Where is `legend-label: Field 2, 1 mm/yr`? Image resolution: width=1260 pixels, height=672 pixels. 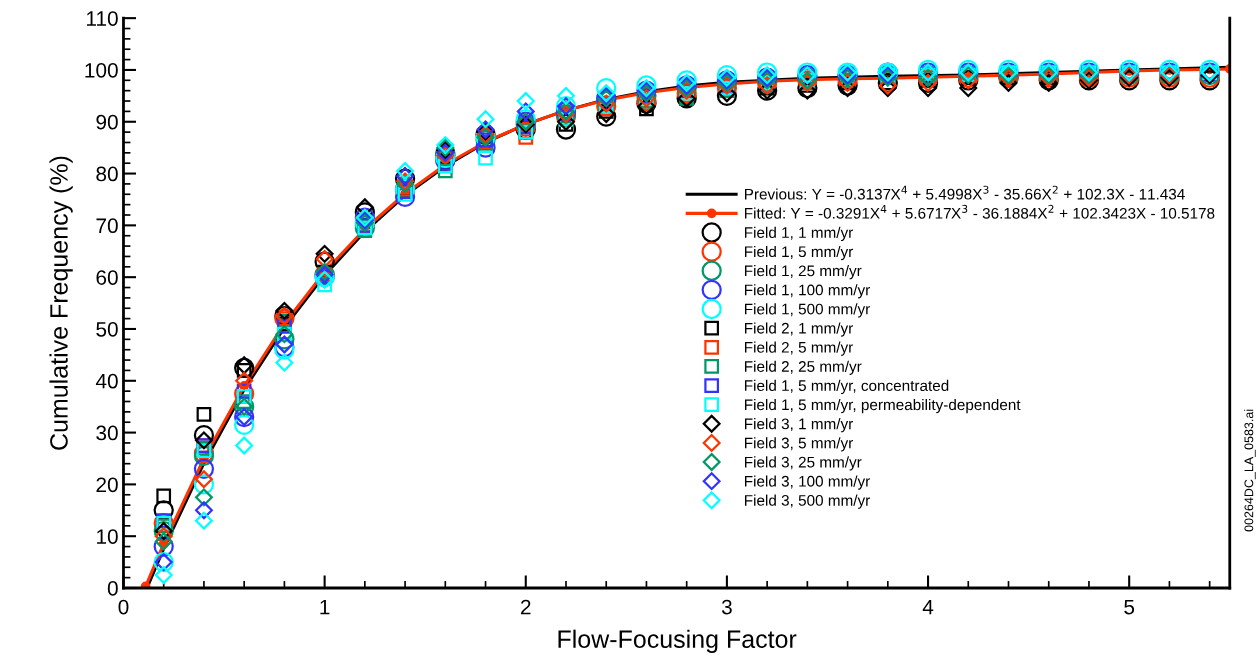
legend-label: Field 2, 1 mm/yr is located at coordinates (799, 329).